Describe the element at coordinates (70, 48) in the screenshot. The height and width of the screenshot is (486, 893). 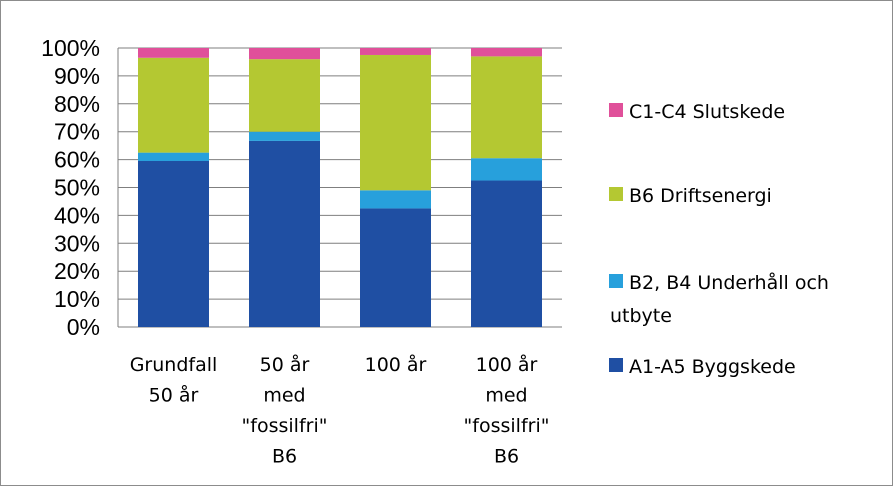
I see `y-tick-label: 100%` at that location.